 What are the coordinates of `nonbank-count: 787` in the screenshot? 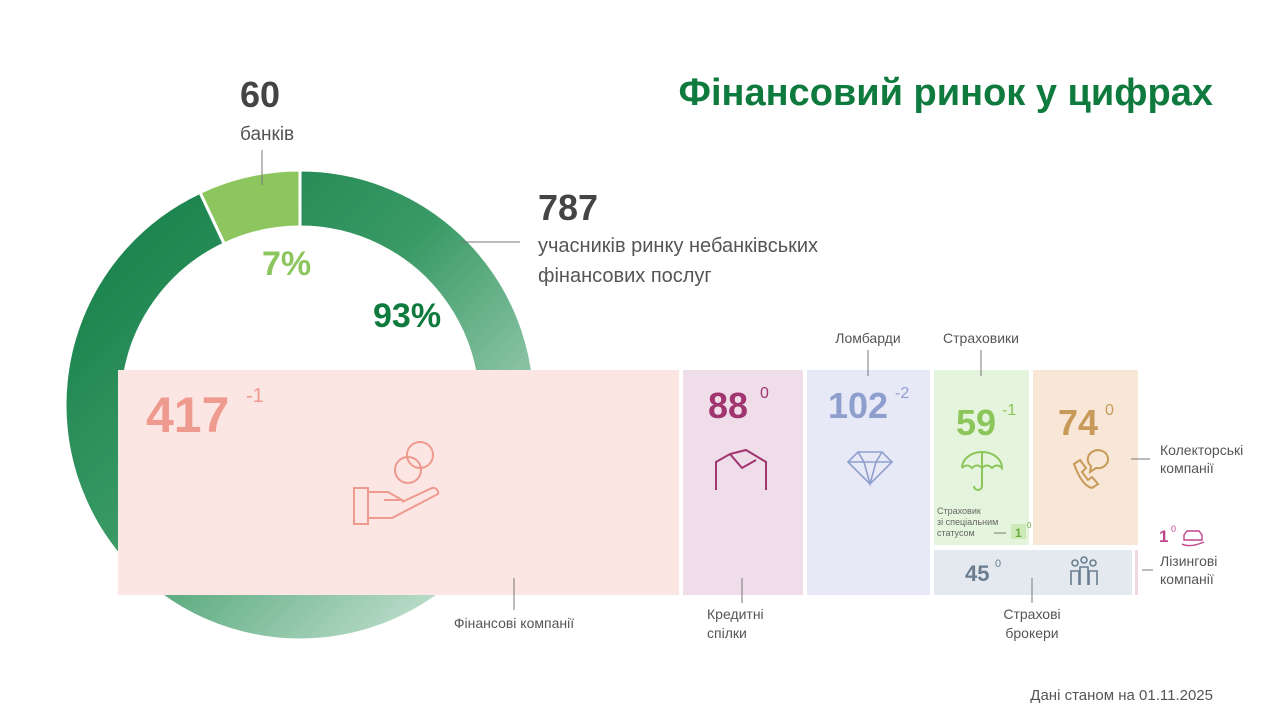 It's located at (568, 207).